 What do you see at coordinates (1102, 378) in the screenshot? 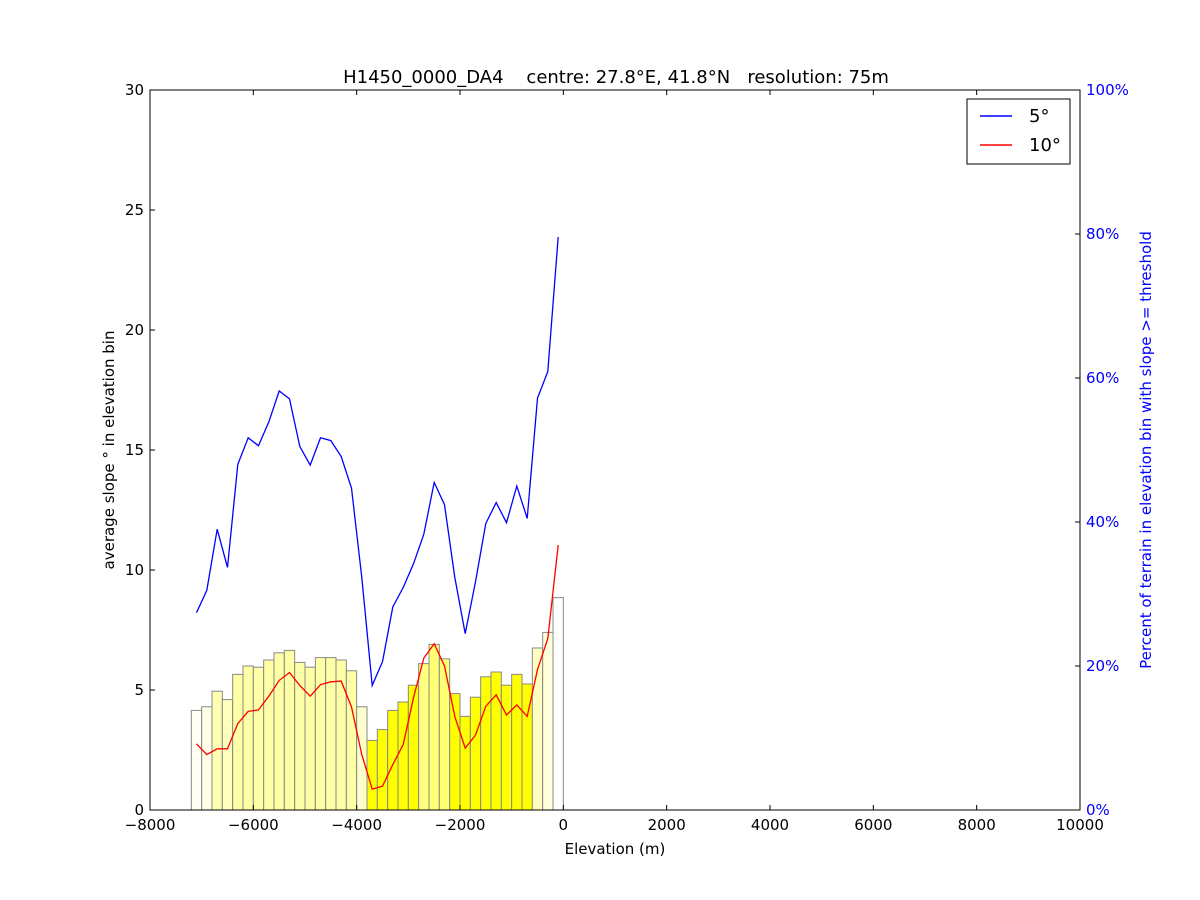
I see `y-right-tick-label: 60%` at bounding box center [1102, 378].